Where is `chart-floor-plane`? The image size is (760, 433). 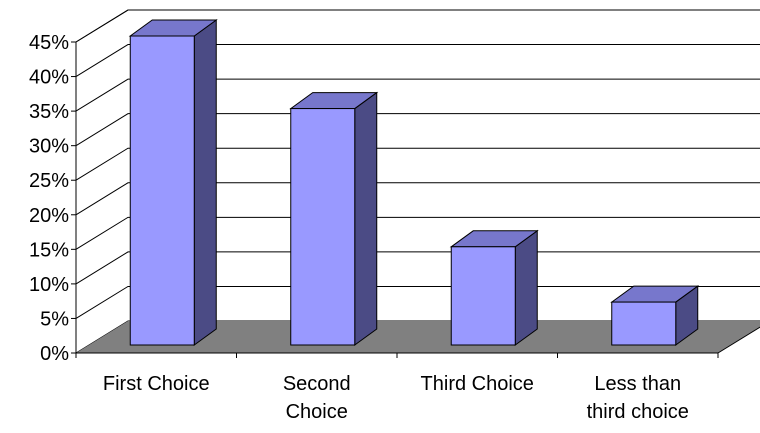
chart-floor-plane is located at coordinates (418, 337).